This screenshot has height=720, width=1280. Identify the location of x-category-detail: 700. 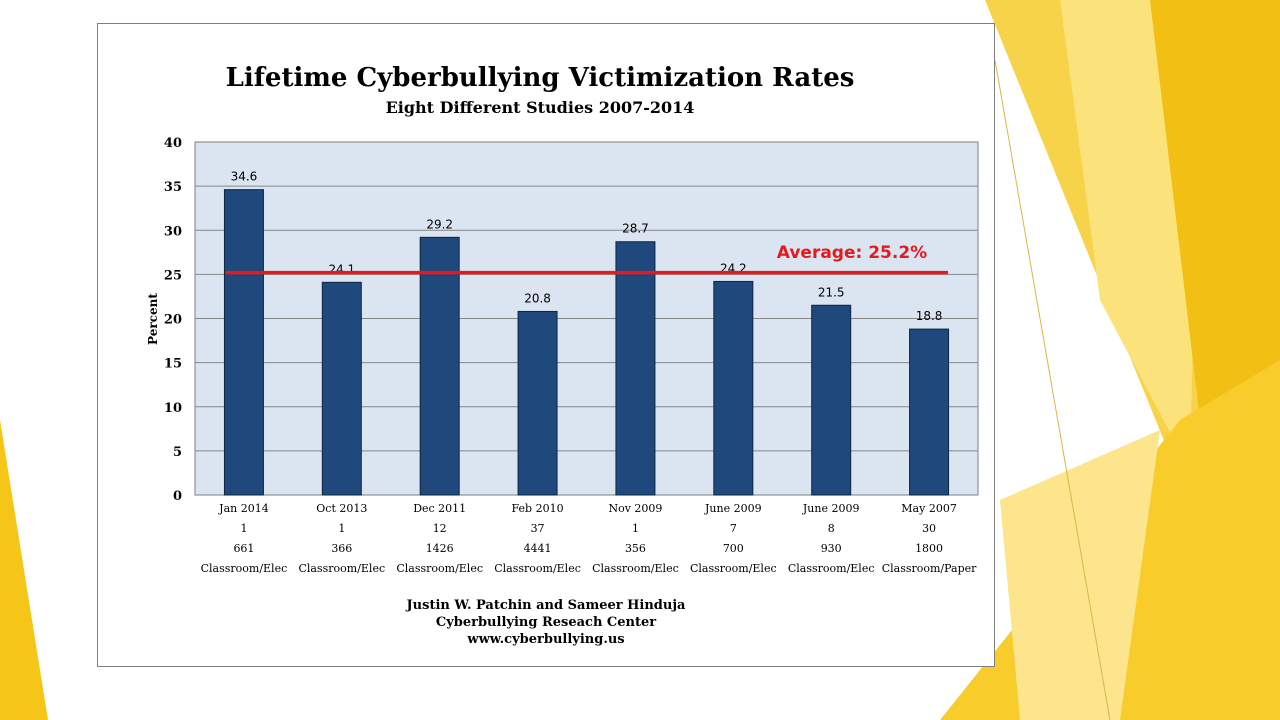
(733, 548).